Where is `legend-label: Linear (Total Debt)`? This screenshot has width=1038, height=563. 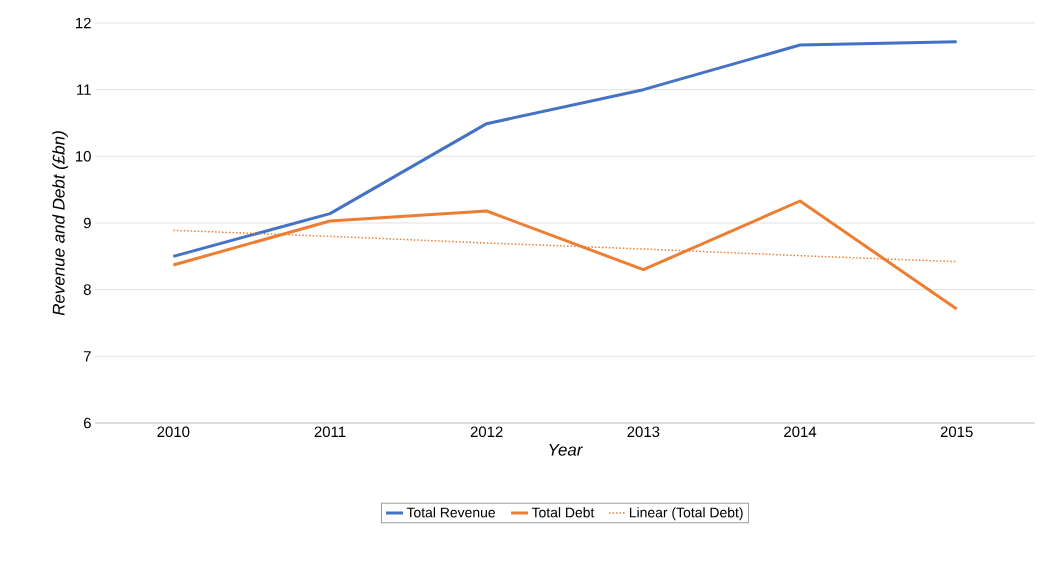
legend-label: Linear (Total Debt) is located at coordinates (686, 514).